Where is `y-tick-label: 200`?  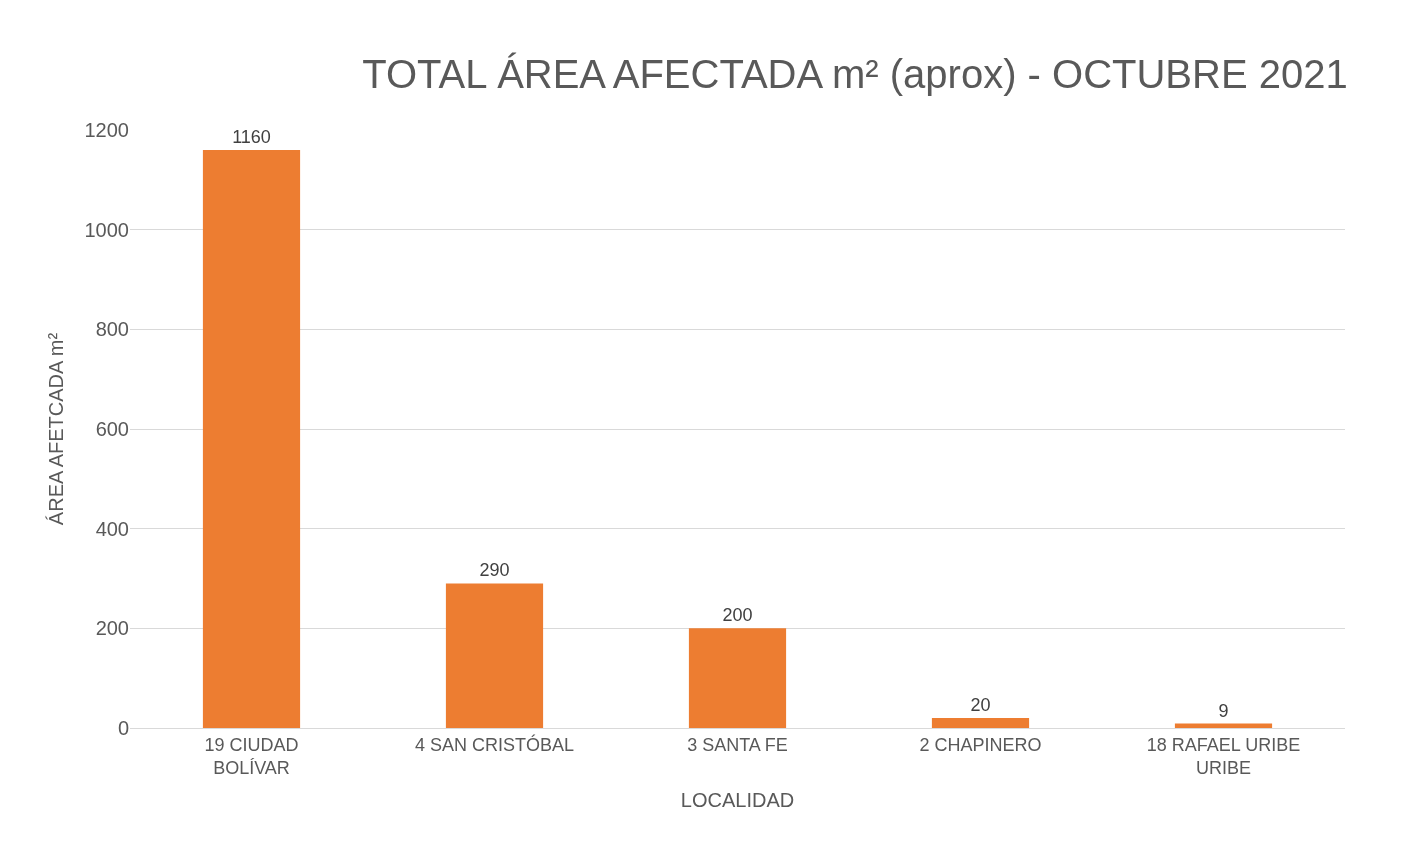
y-tick-label: 200 is located at coordinates (112, 628).